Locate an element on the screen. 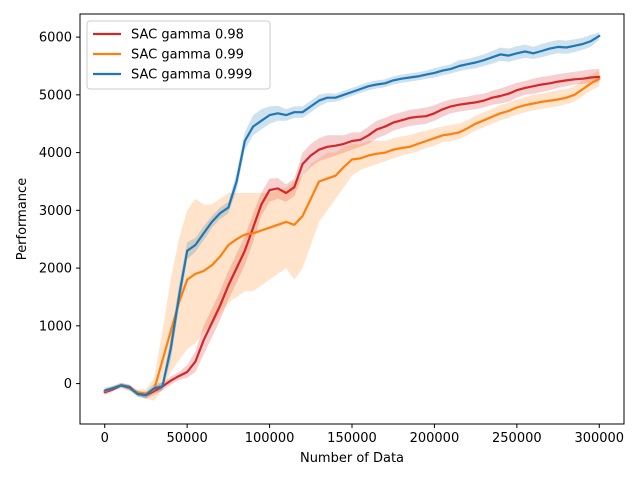  legend-box is located at coordinates (178, 55).